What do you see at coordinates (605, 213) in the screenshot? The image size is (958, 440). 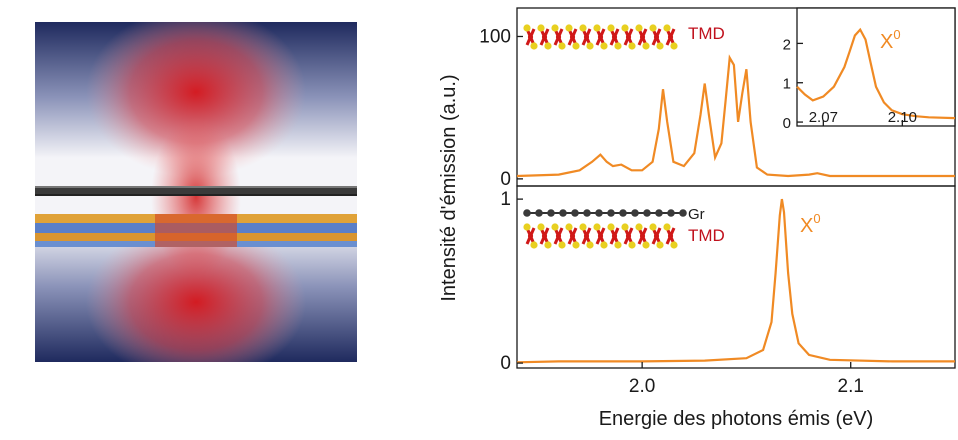 I see `graphene-structure-icon` at bounding box center [605, 213].